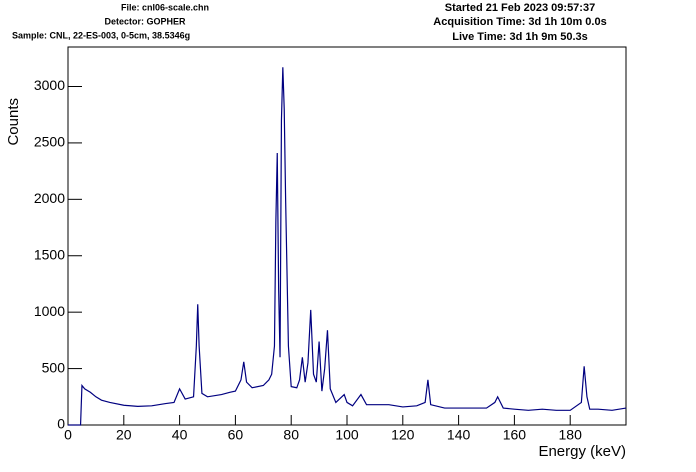 The width and height of the screenshot is (696, 472). Describe the element at coordinates (519, 22) in the screenshot. I see `acq-label: Acquisition Time: 3d 1h 10m 0.0s` at that location.